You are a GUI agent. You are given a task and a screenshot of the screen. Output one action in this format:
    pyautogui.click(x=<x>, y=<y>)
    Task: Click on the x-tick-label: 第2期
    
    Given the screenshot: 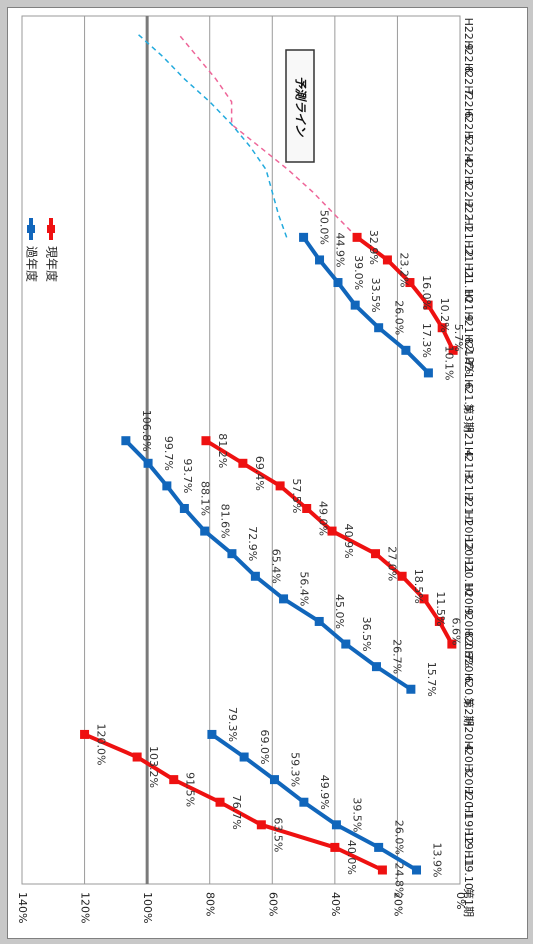 What is the action you would take?
    pyautogui.click(x=469, y=711)
    